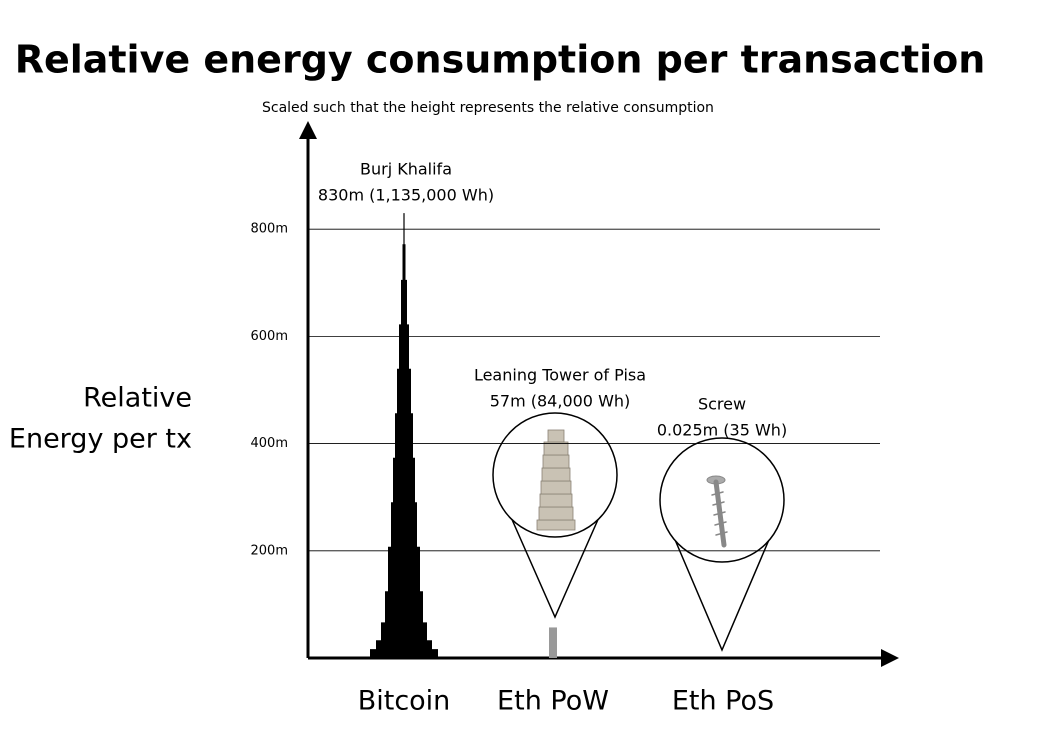 The height and width of the screenshot is (748, 1055). What do you see at coordinates (553, 701) in the screenshot?
I see `x-tick-label: Eth PoW` at bounding box center [553, 701].